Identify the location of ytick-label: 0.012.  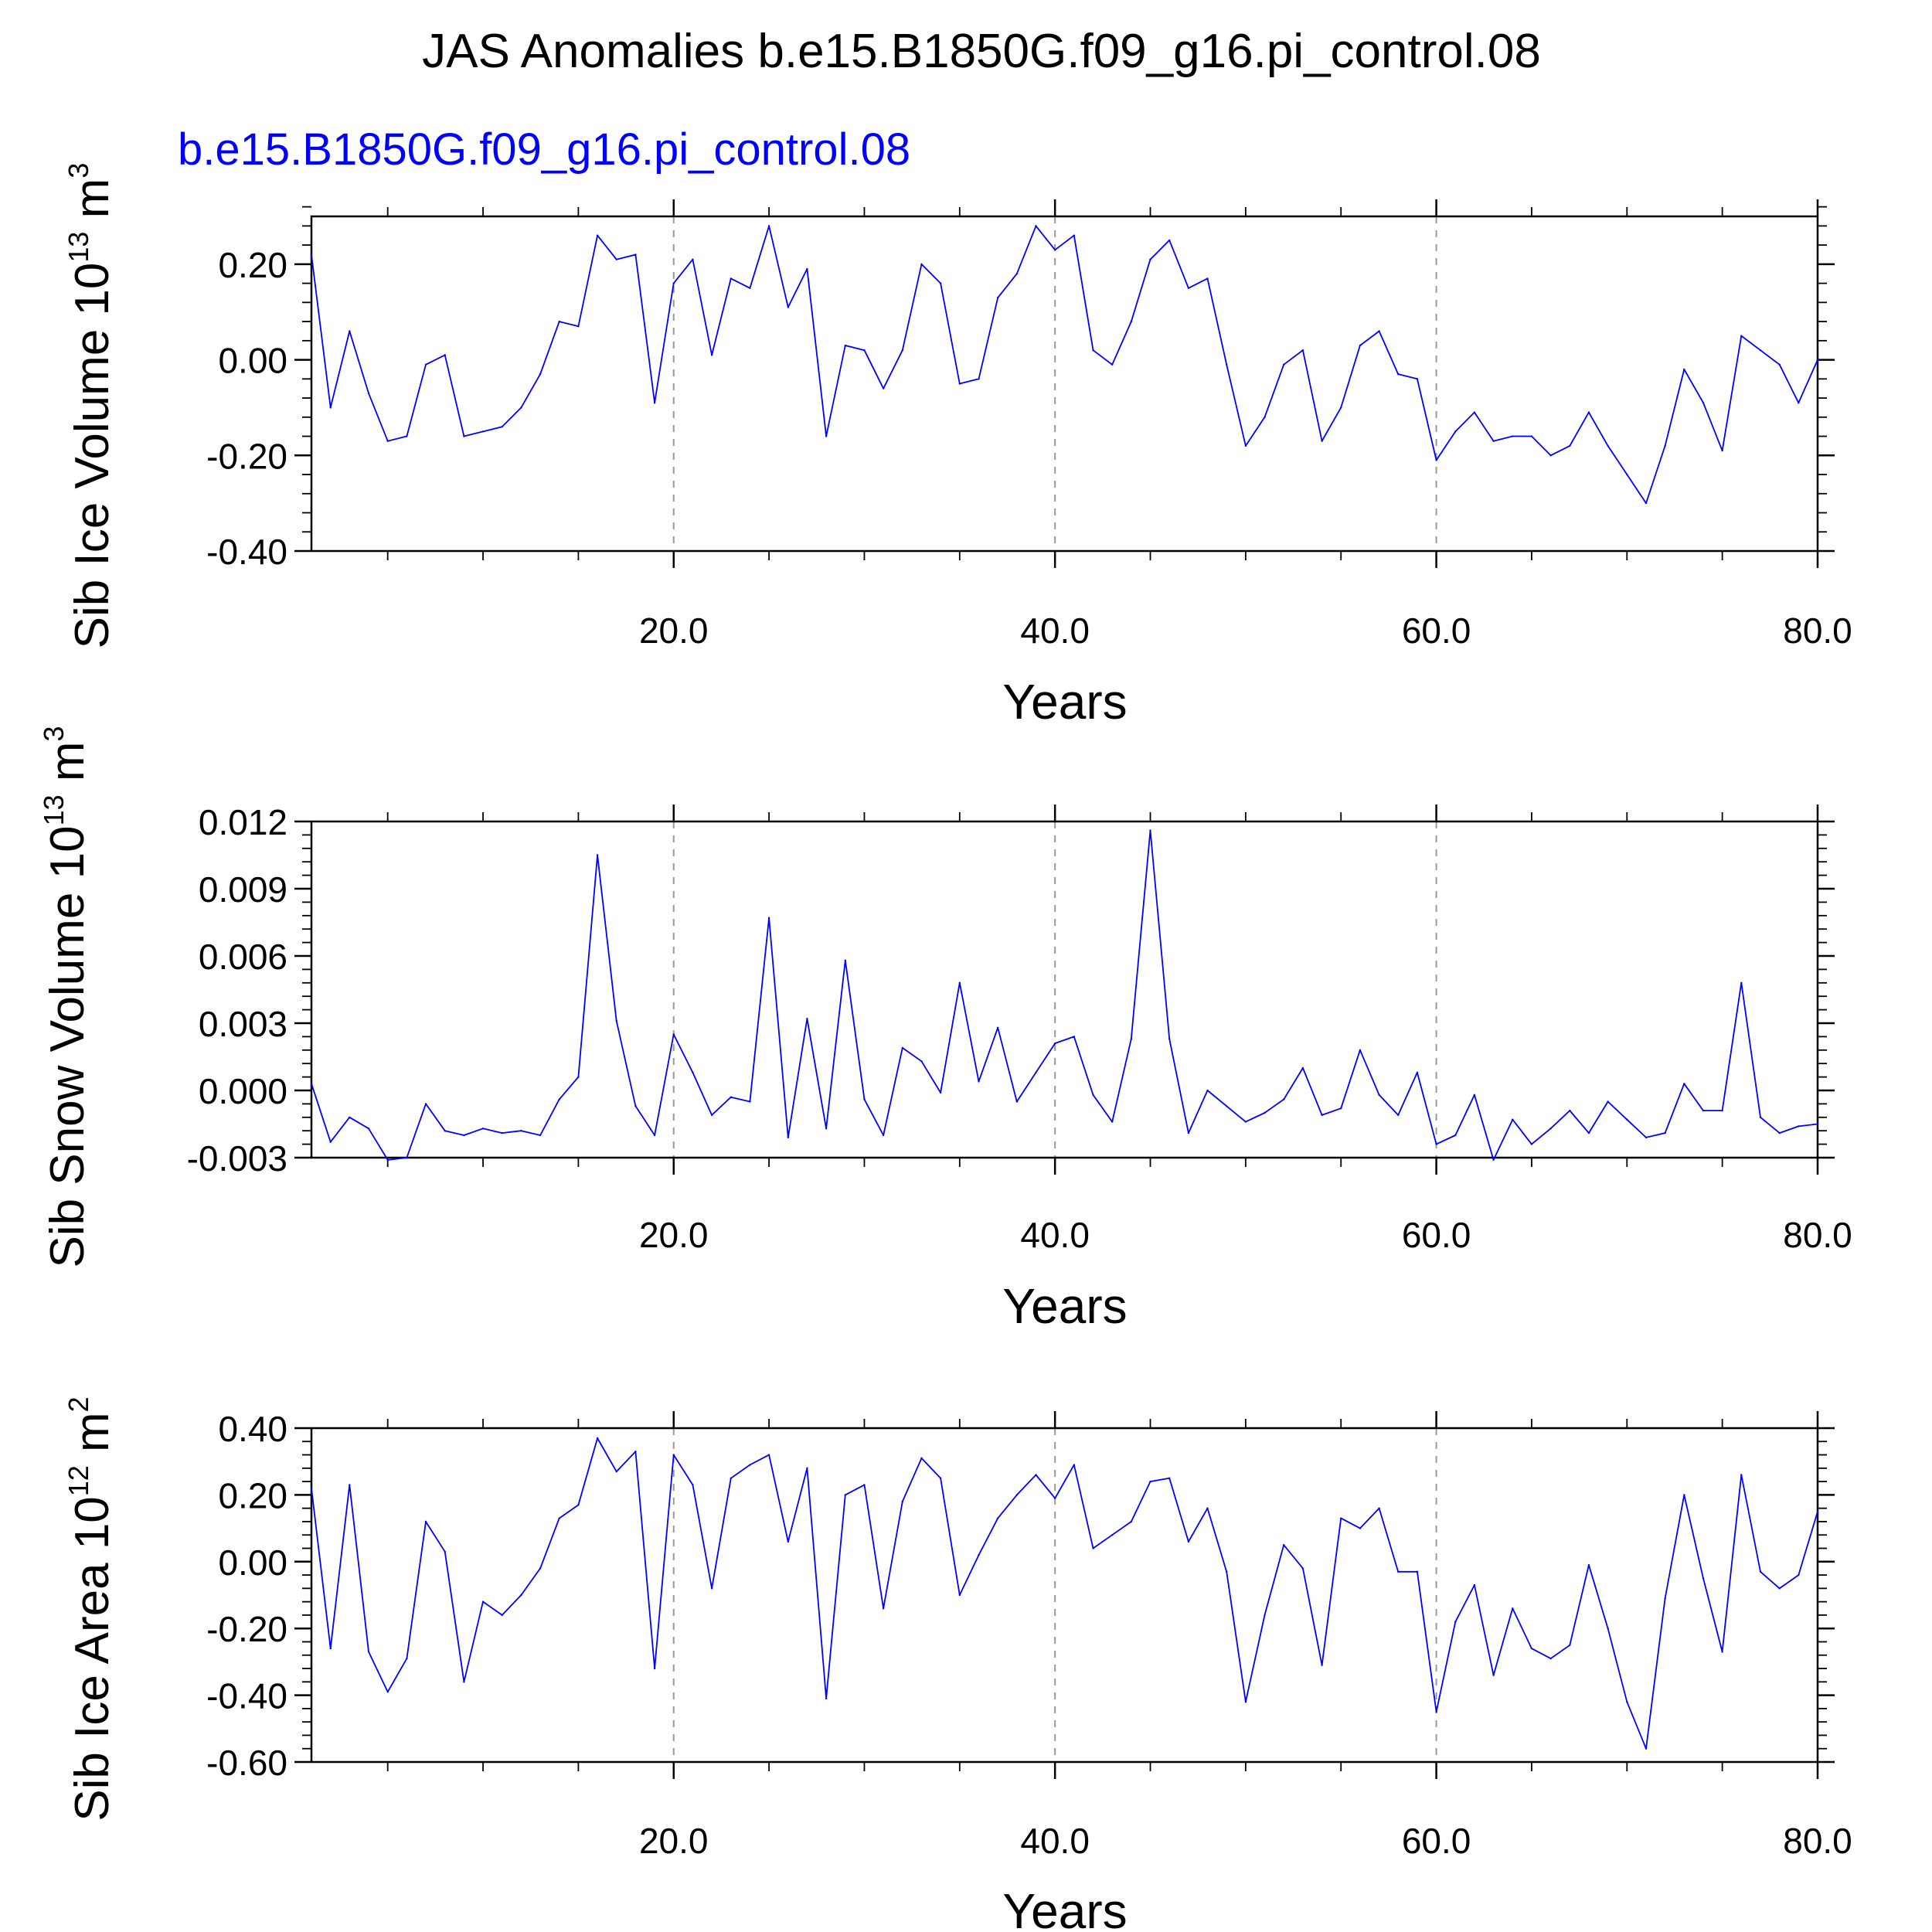
(243, 822).